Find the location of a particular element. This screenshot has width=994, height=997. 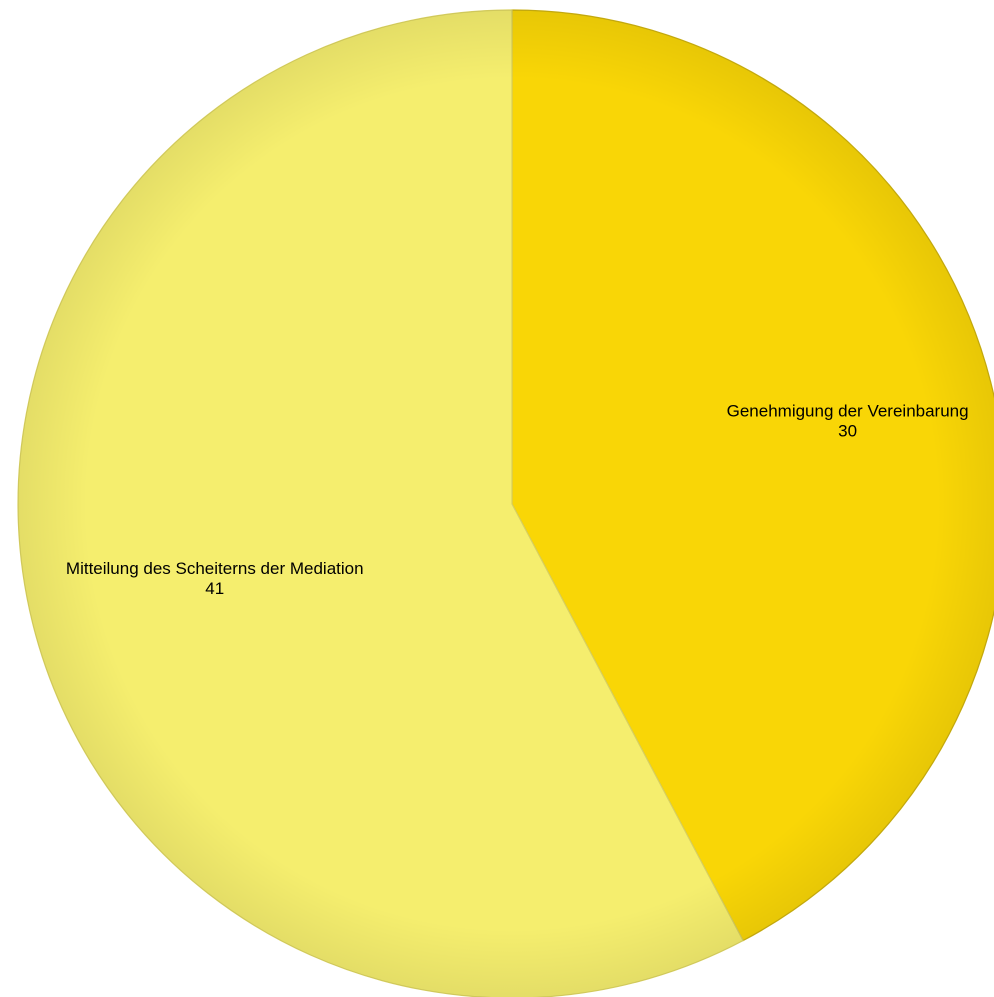

slice-category-label: Genehmigung der Vereinbarung is located at coordinates (848, 411).